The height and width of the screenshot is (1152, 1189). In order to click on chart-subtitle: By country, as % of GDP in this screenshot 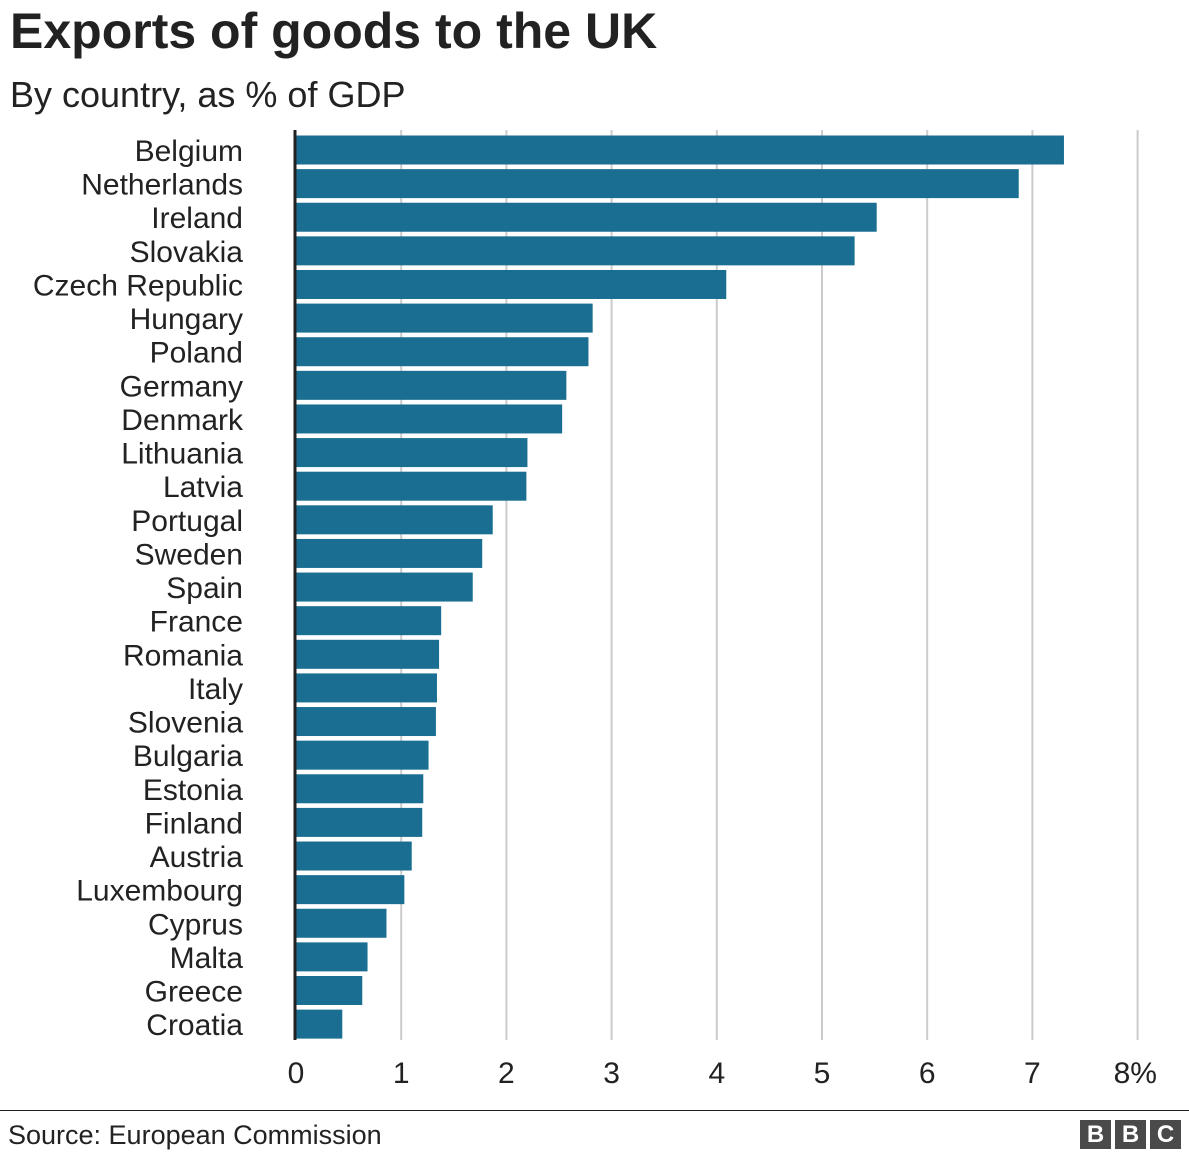, I will do `click(208, 94)`.